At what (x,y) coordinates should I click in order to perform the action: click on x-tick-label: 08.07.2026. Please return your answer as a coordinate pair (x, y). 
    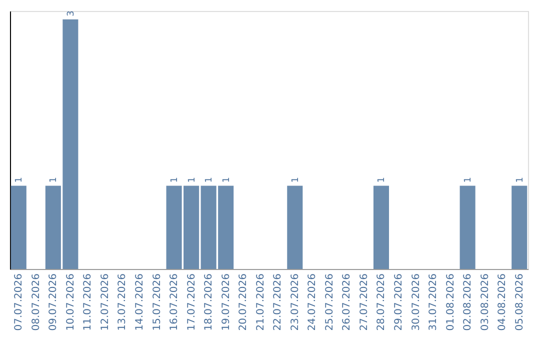
    Looking at the image, I should click on (36, 302).